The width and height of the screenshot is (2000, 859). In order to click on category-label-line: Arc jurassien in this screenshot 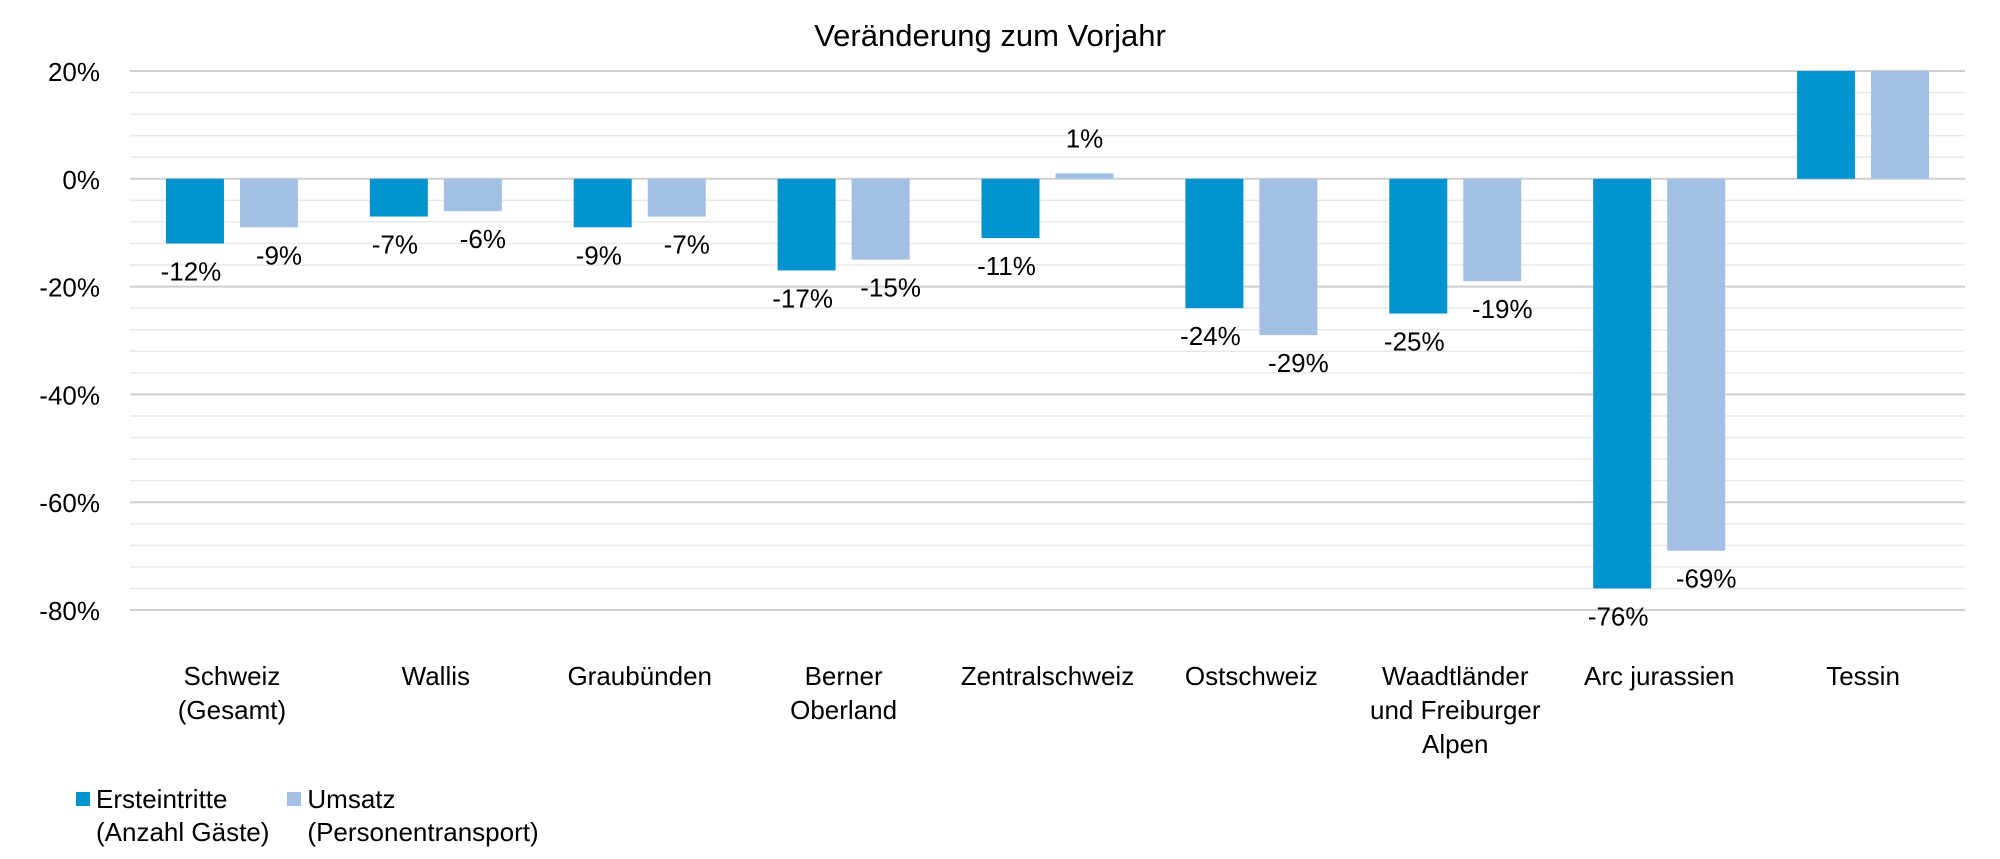, I will do `click(1659, 676)`.